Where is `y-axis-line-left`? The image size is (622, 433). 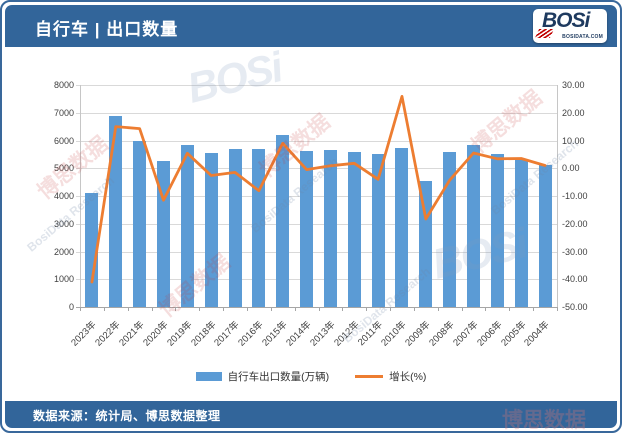
y-axis-line-left is located at coordinates (80, 196).